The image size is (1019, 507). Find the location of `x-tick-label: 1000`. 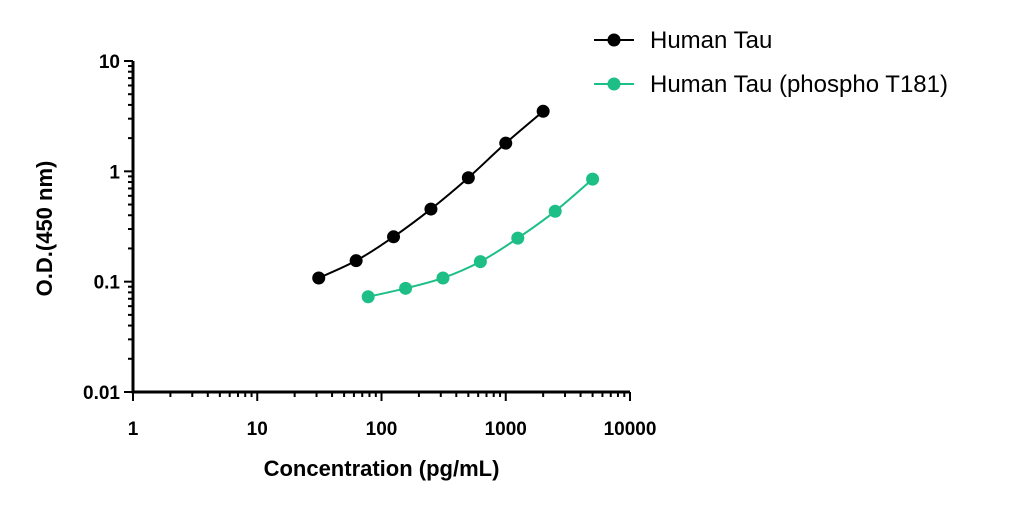

x-tick-label: 1000 is located at coordinates (506, 429).